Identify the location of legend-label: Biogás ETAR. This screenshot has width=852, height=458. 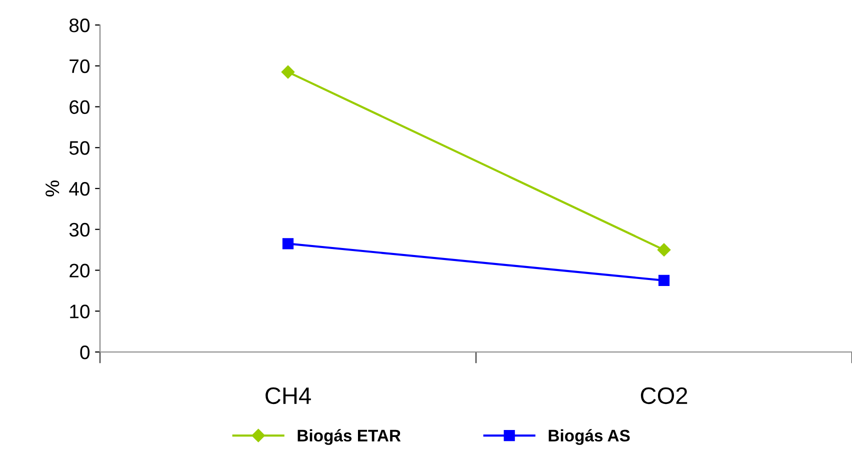
(349, 437).